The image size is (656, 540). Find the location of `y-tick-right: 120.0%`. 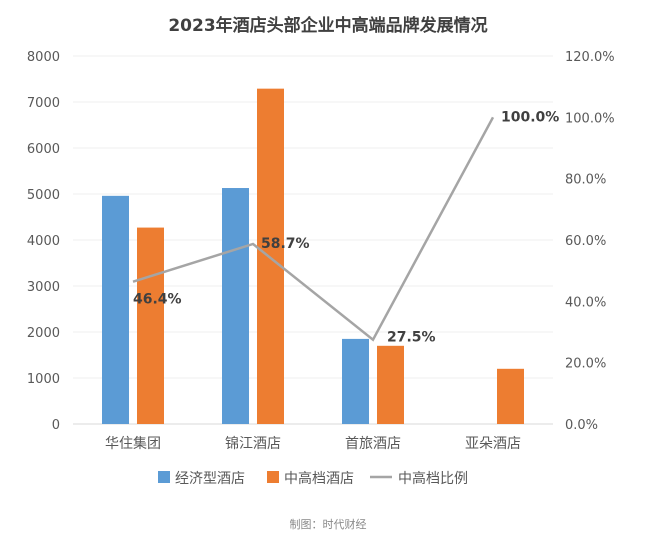

y-tick-right: 120.0% is located at coordinates (590, 57).